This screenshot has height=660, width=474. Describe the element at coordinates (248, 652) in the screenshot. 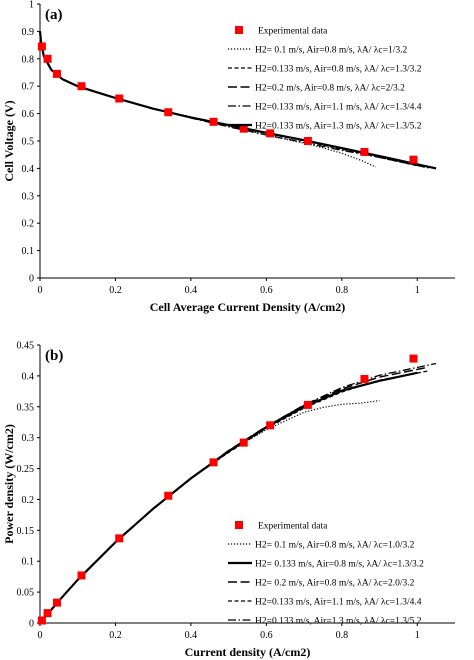

I see `x-axis-label: Current density (A/cm2)` at that location.